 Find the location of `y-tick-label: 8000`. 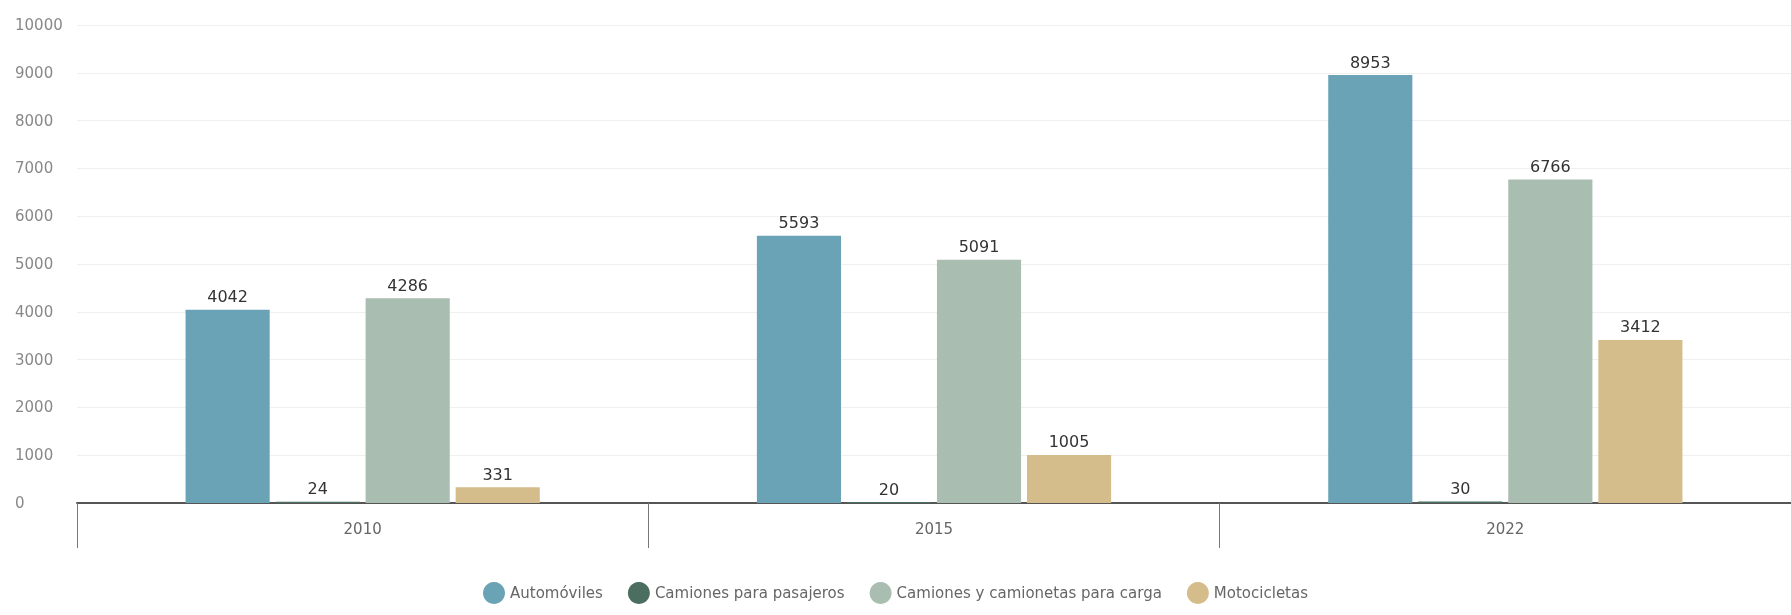

y-tick-label: 8000 is located at coordinates (34, 120).